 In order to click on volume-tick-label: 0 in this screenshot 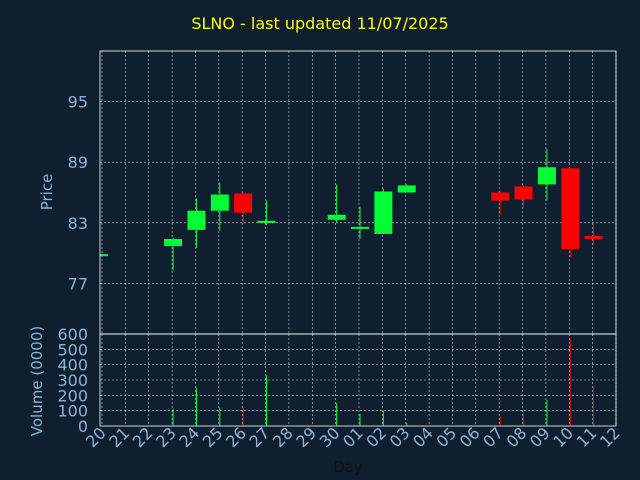, I will do `click(83, 426)`.